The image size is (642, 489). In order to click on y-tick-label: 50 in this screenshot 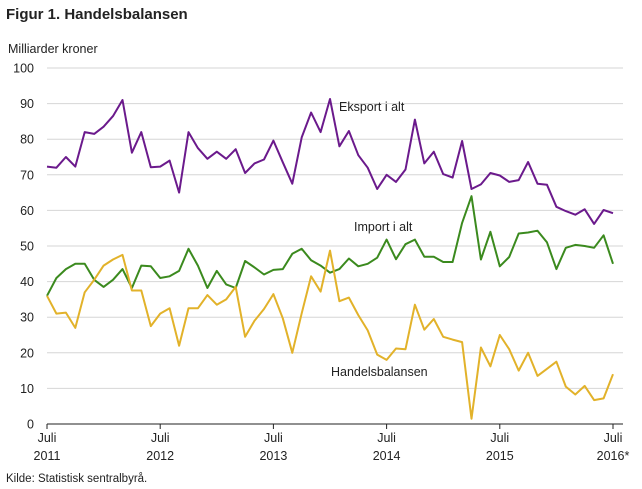, I will do `click(27, 247)`.